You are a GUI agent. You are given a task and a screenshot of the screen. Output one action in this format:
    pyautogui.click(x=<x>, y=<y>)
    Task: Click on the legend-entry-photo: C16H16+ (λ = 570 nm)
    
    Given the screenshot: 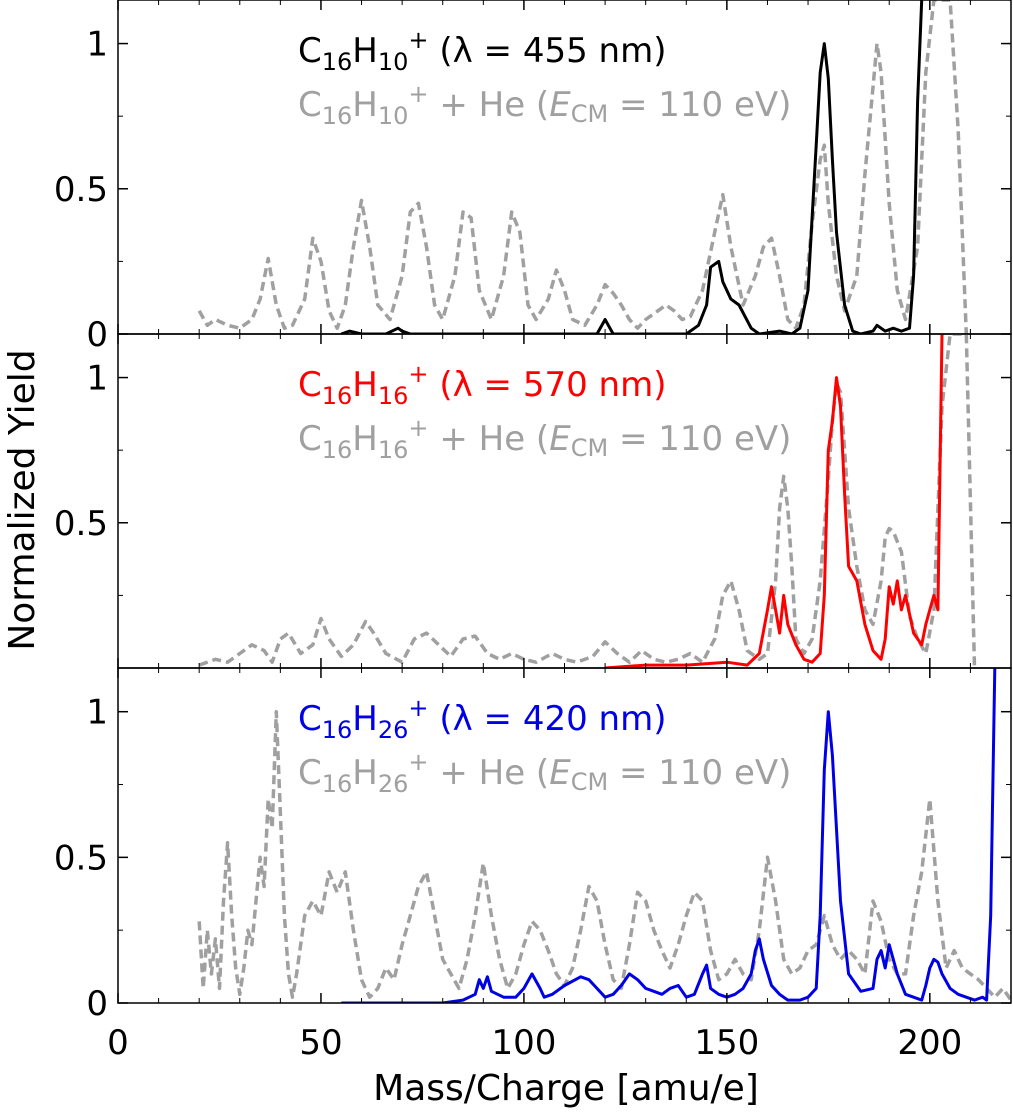 What is the action you would take?
    pyautogui.click(x=482, y=385)
    